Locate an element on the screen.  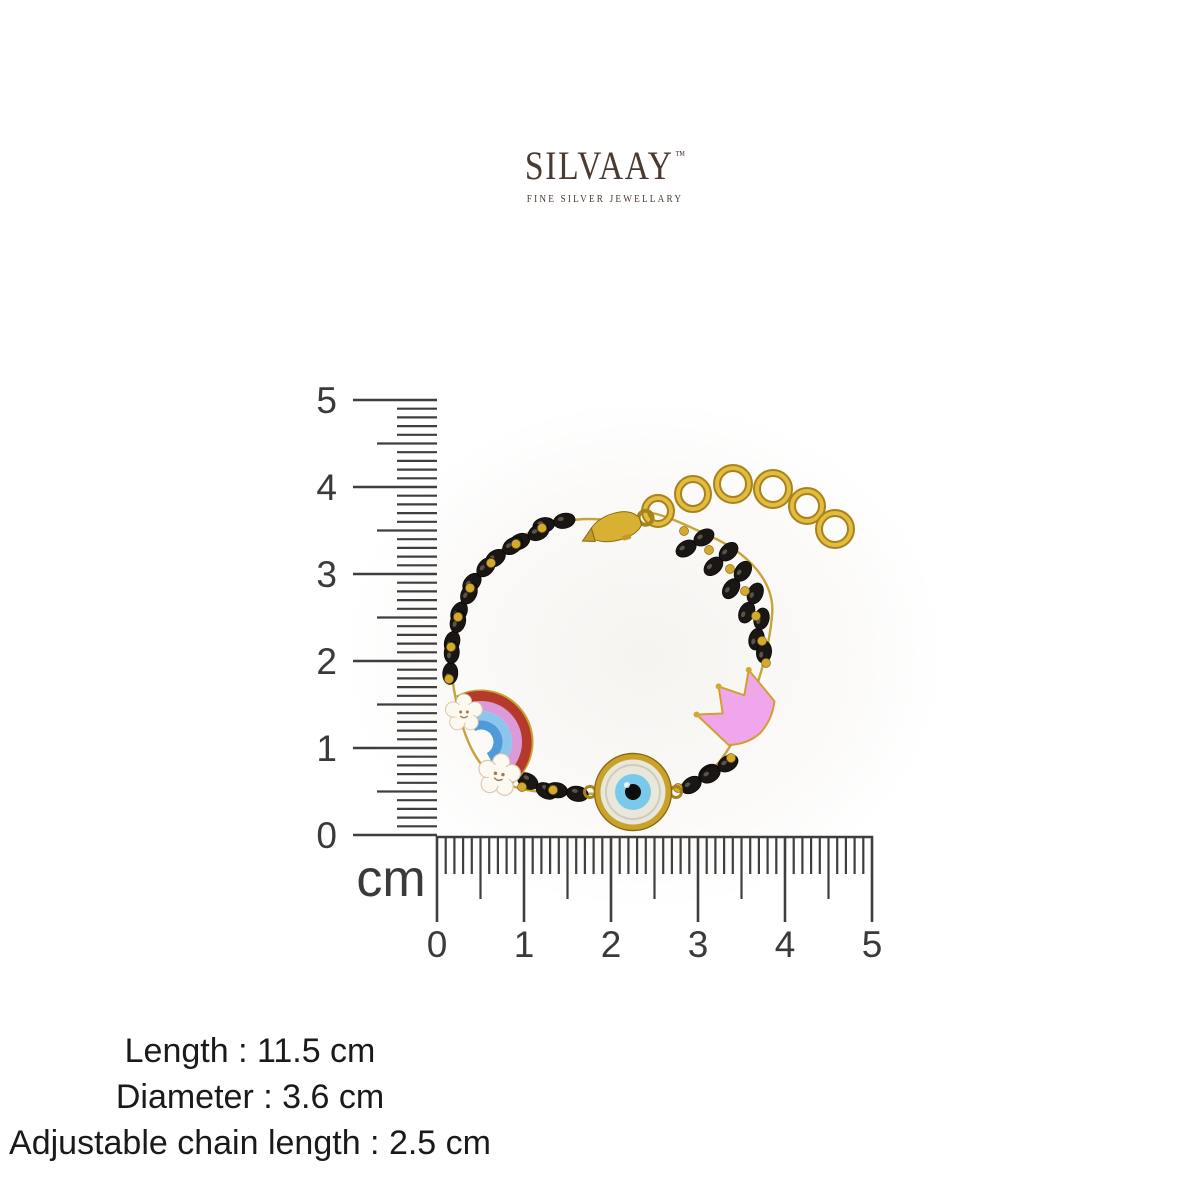
h-ruler-tick-label: 3 is located at coordinates (698, 944).